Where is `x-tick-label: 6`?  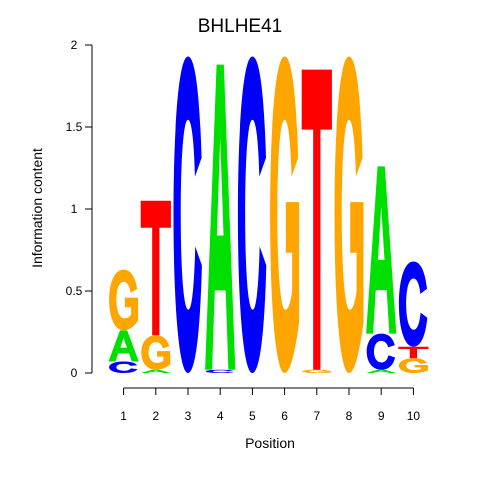 x-tick-label: 6 is located at coordinates (284, 416).